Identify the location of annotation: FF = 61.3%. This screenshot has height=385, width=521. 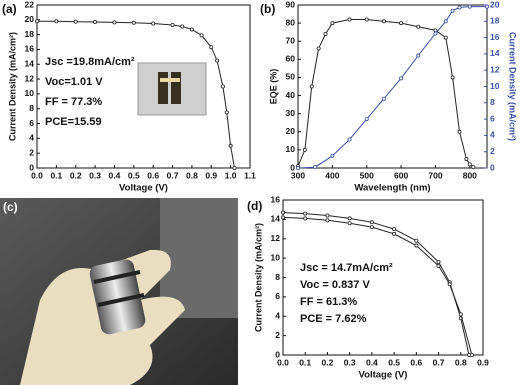
(328, 302).